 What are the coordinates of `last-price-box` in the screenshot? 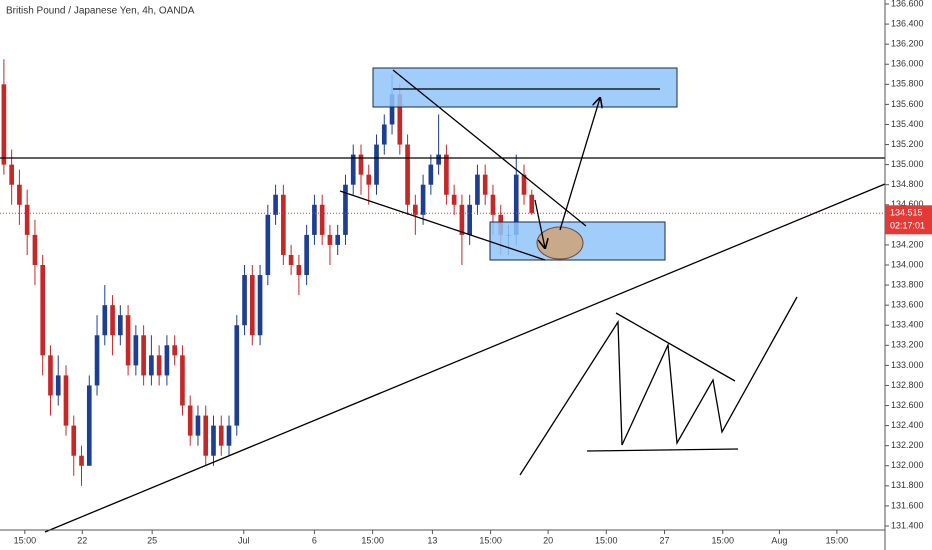 It's located at (908, 220).